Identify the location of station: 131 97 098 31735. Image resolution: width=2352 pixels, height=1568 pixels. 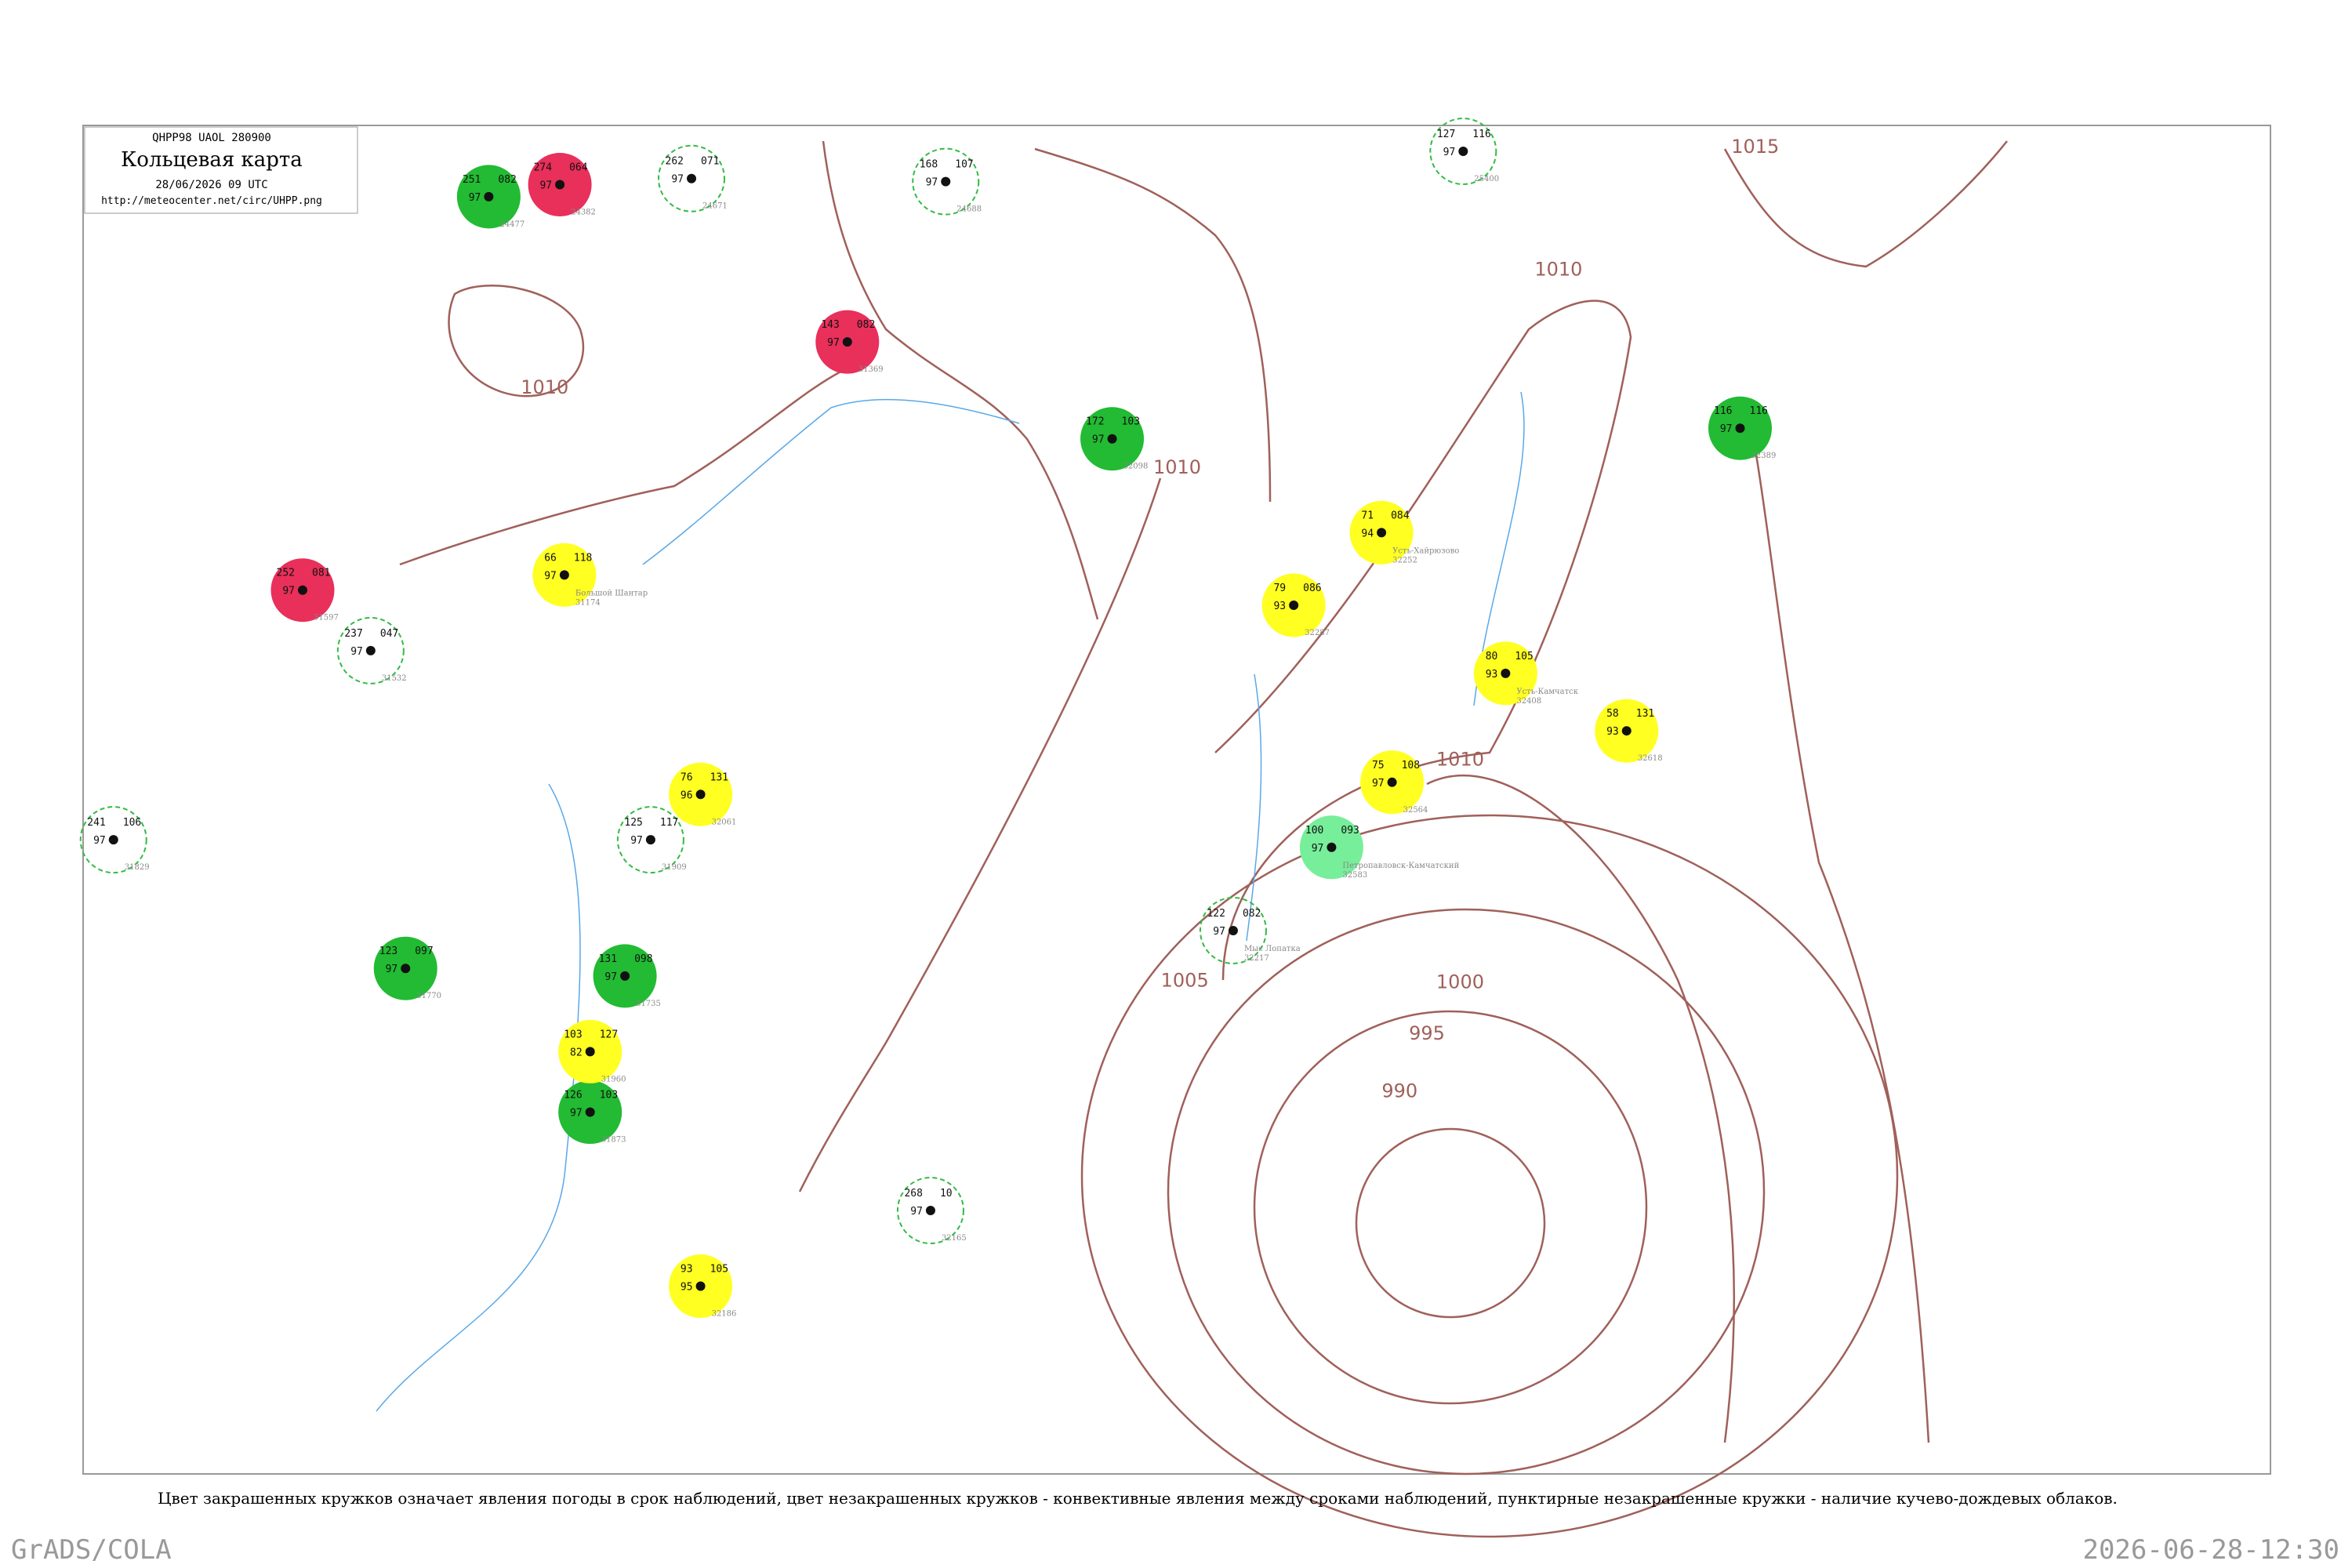
(627, 976).